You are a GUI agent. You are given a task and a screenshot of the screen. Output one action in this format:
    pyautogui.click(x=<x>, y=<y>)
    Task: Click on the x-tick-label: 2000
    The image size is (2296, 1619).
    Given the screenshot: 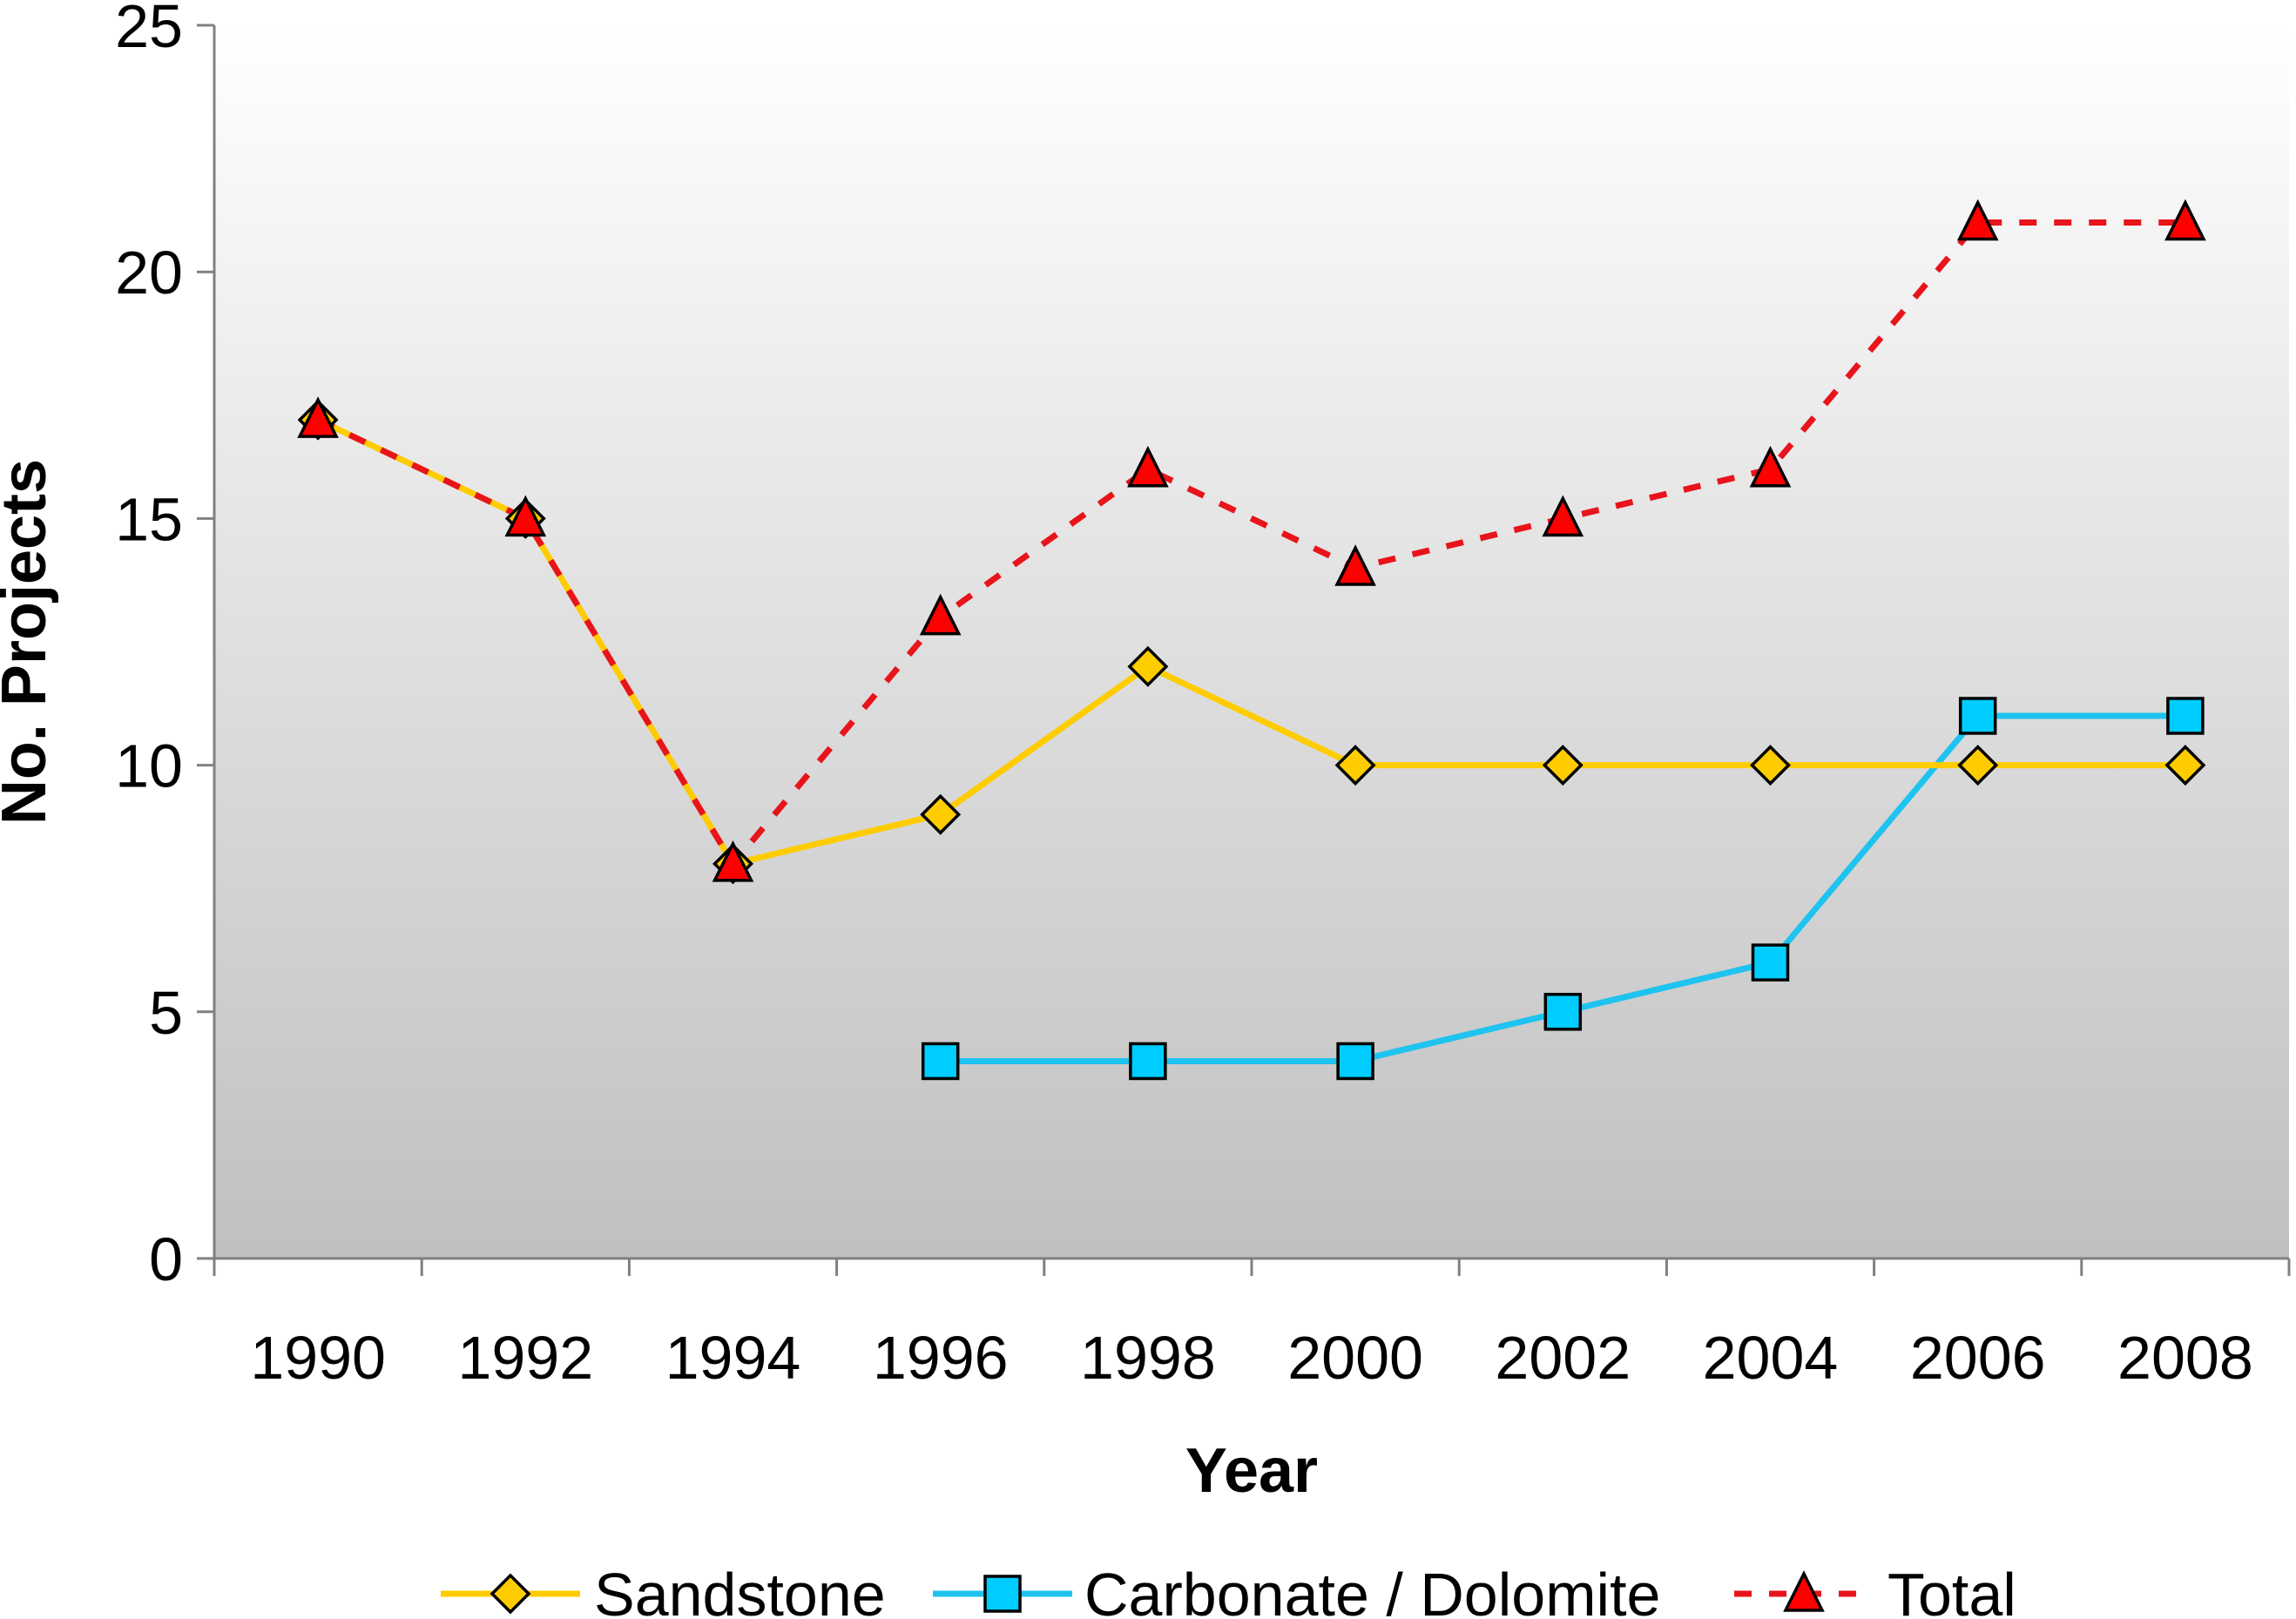 What is the action you would take?
    pyautogui.click(x=1355, y=1358)
    